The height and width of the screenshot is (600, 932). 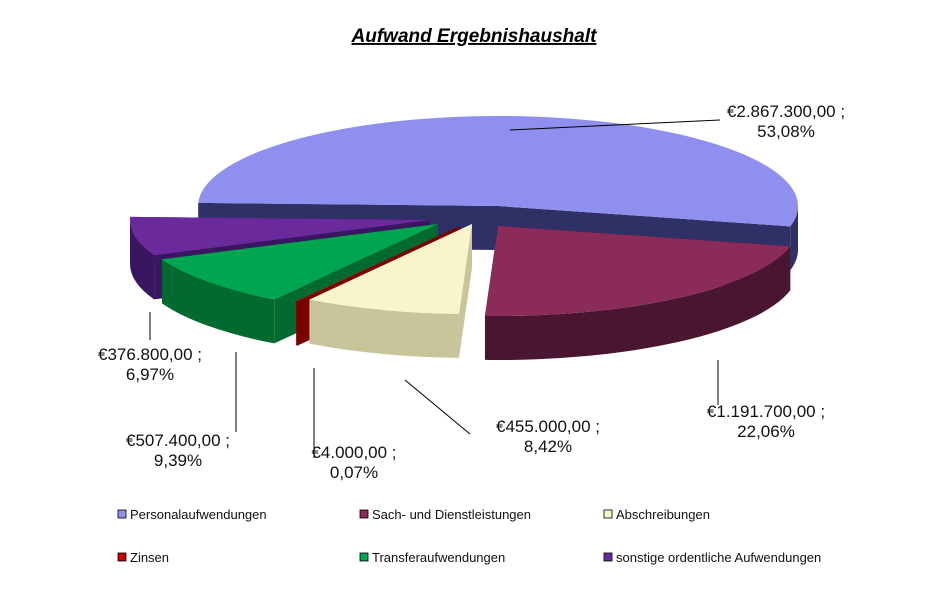 I want to click on legend-item-sach-und-dienstleistungen: Sach- und Dienstleistungen, so click(x=445, y=514).